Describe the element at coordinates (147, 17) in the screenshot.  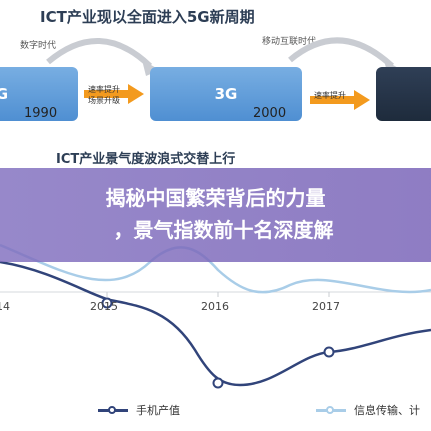
I see `infographic-title: ICT产业现以全面进入5G新周期` at that location.